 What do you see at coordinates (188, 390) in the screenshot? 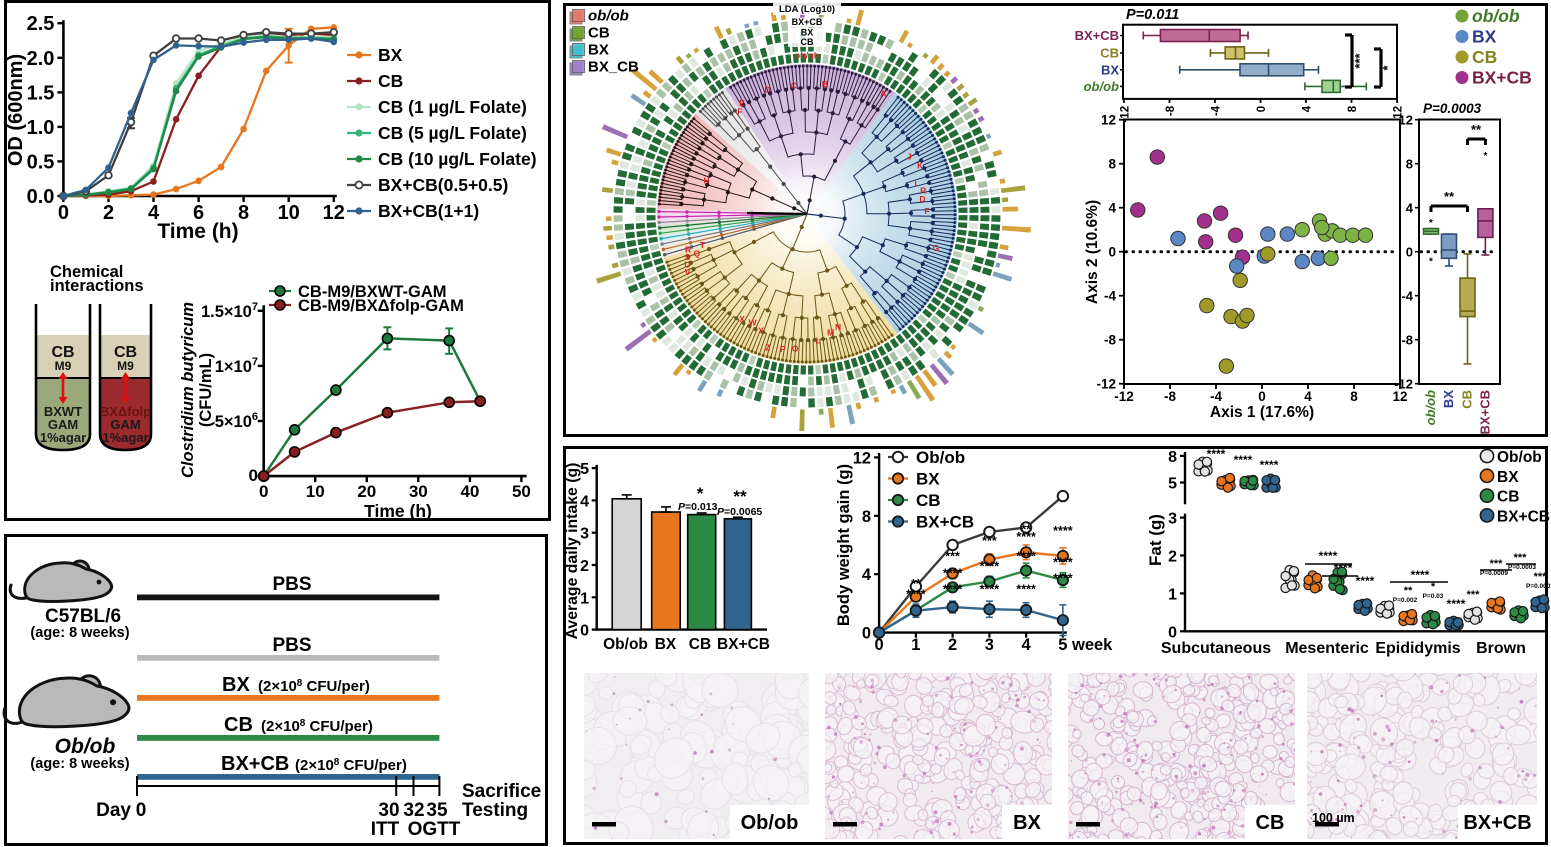
I see `svg-text: Clostridium butyricum` at bounding box center [188, 390].